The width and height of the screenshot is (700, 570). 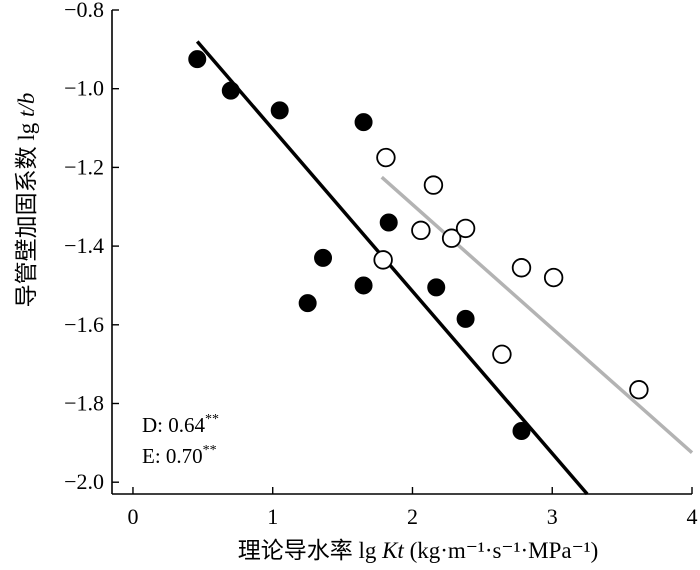 I want to click on y-axis-title: 导管壁加固系数 lg t/b, so click(x=26, y=200).